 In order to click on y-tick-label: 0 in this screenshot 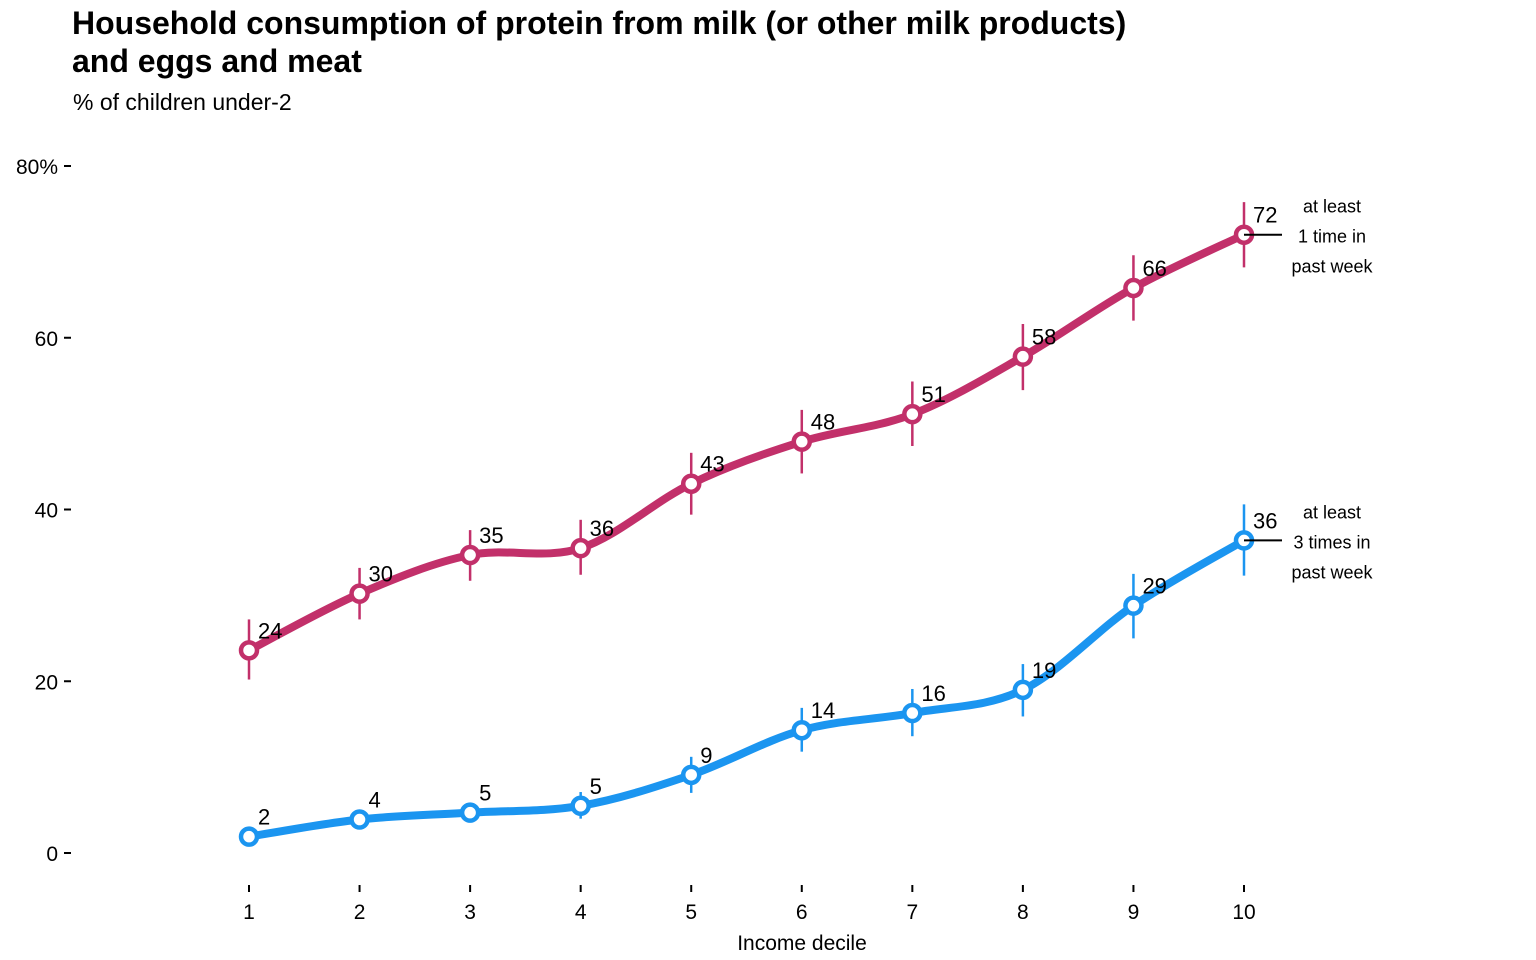, I will do `click(52, 854)`.